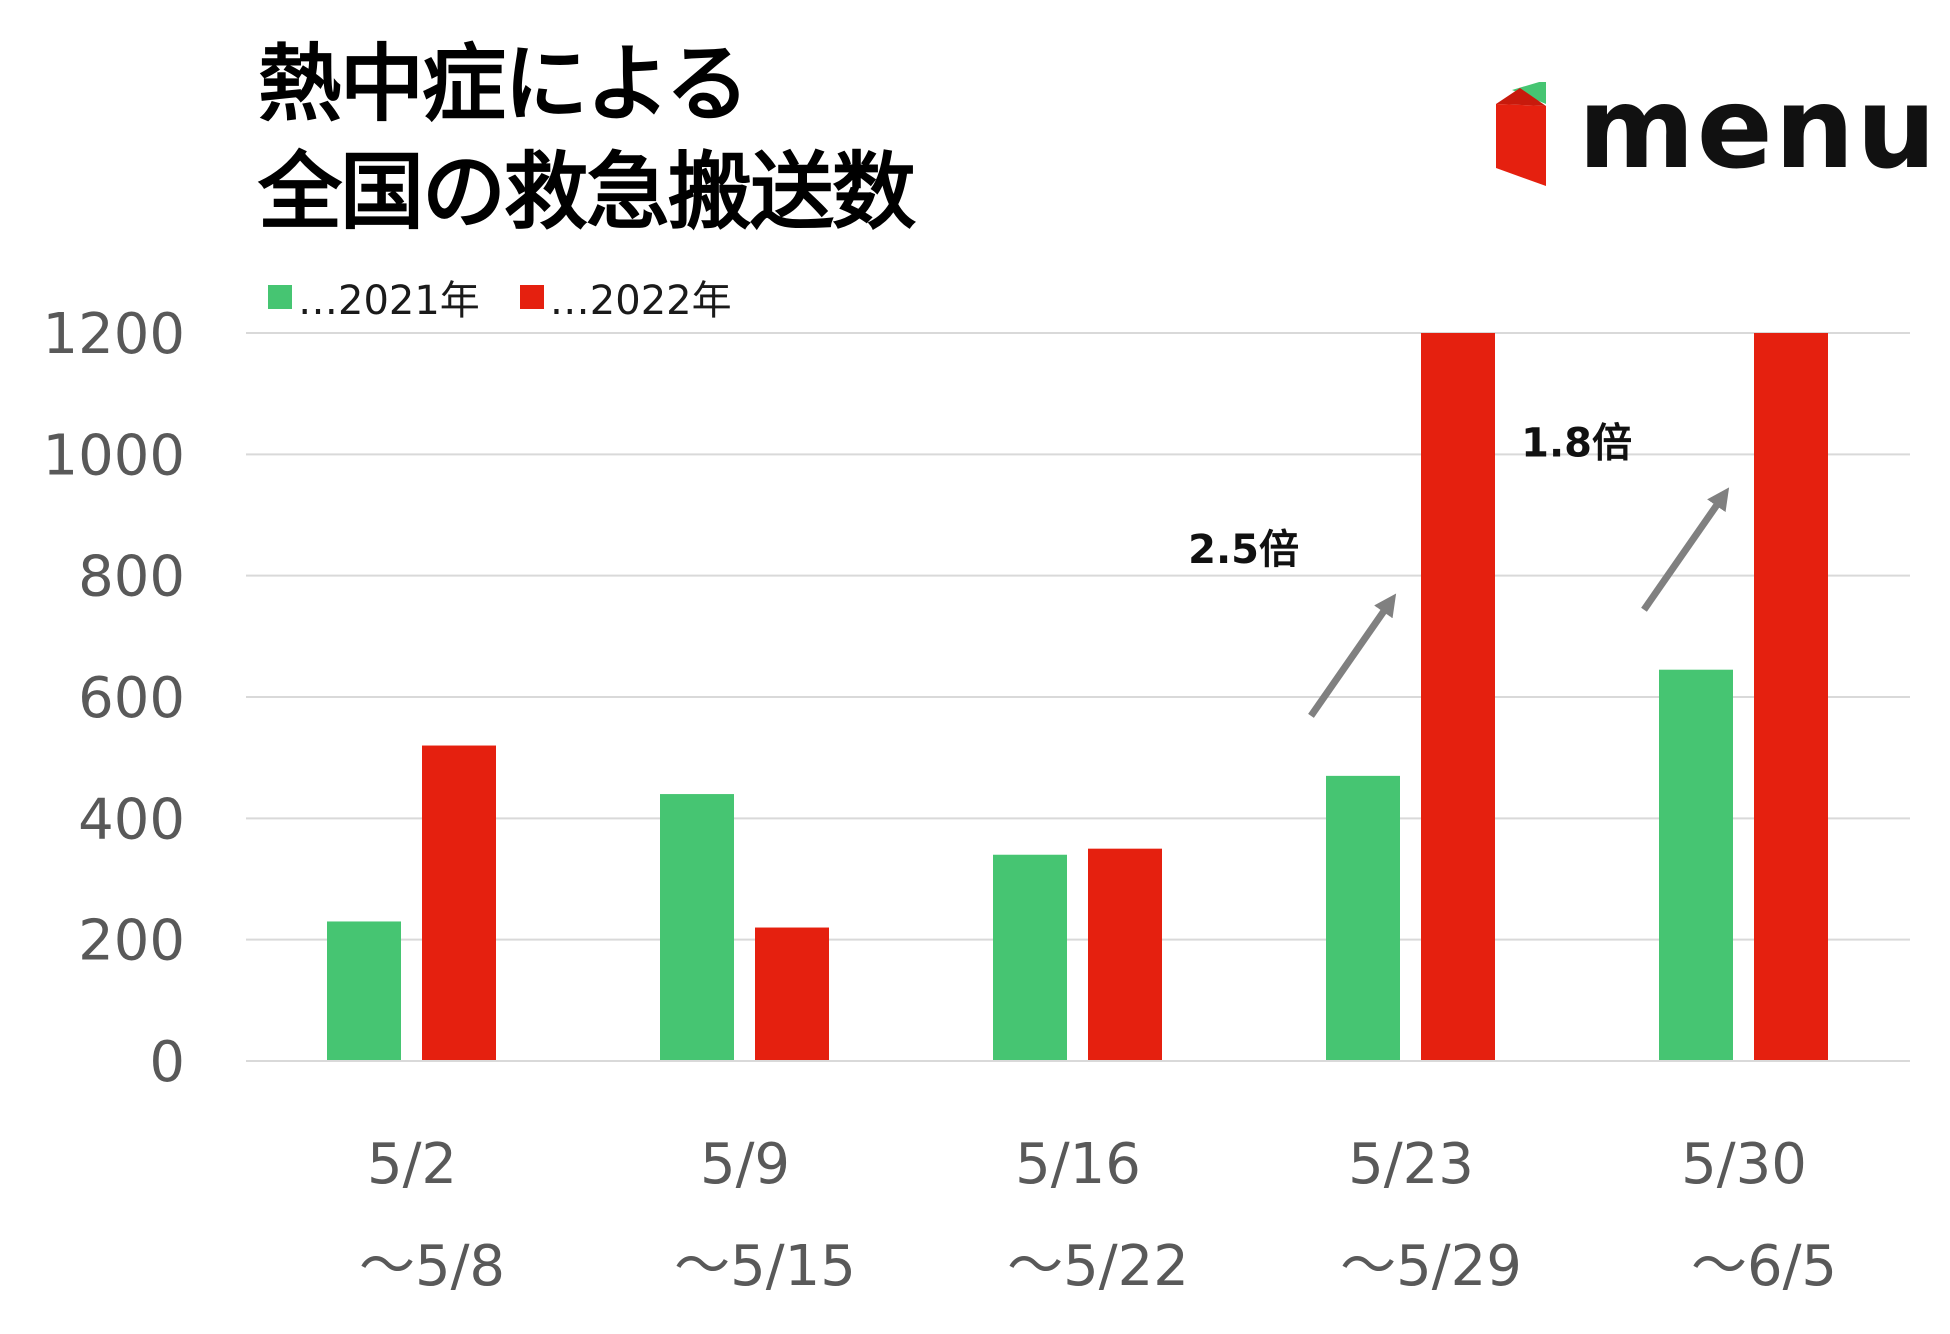 The width and height of the screenshot is (1950, 1334). I want to click on logo-wordmark: menu, so click(1758, 129).